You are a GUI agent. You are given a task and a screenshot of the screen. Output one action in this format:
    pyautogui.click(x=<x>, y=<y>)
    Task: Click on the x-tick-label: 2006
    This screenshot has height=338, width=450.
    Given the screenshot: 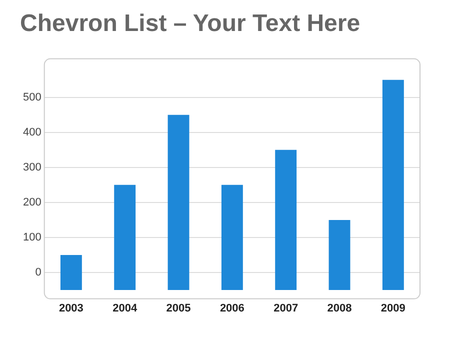 What is the action you would take?
    pyautogui.click(x=232, y=308)
    